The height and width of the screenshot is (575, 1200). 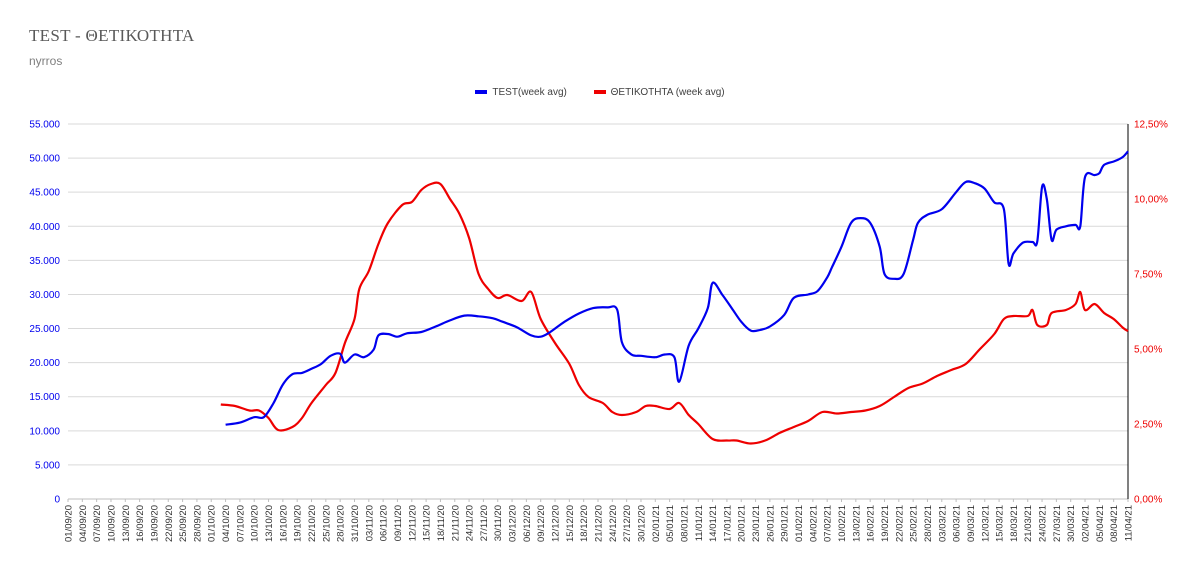 What do you see at coordinates (942, 523) in the screenshot?
I see `x-tick-label: 03/03/21` at bounding box center [942, 523].